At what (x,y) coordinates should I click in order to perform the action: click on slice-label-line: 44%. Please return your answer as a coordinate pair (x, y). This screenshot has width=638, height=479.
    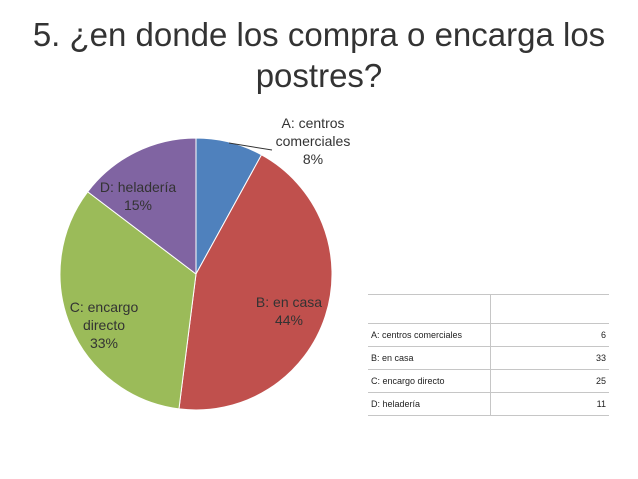
    Looking at the image, I should click on (289, 320).